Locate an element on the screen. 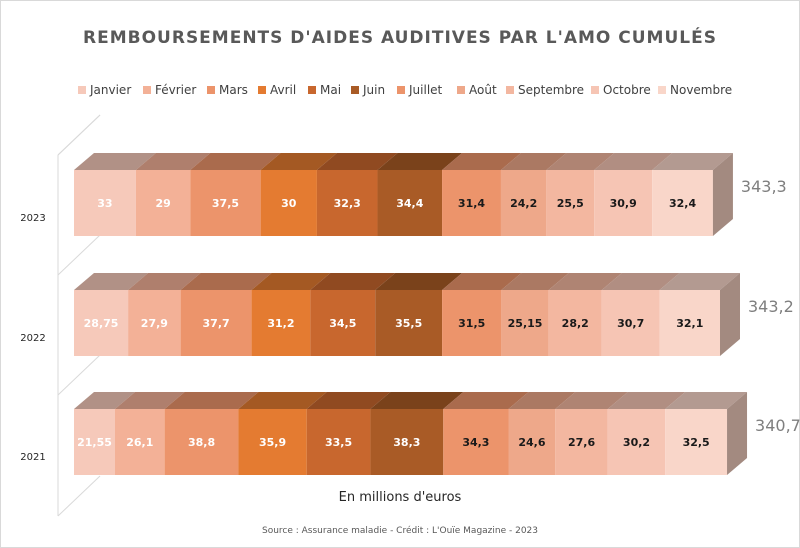  data-label: 25,5 is located at coordinates (570, 203).